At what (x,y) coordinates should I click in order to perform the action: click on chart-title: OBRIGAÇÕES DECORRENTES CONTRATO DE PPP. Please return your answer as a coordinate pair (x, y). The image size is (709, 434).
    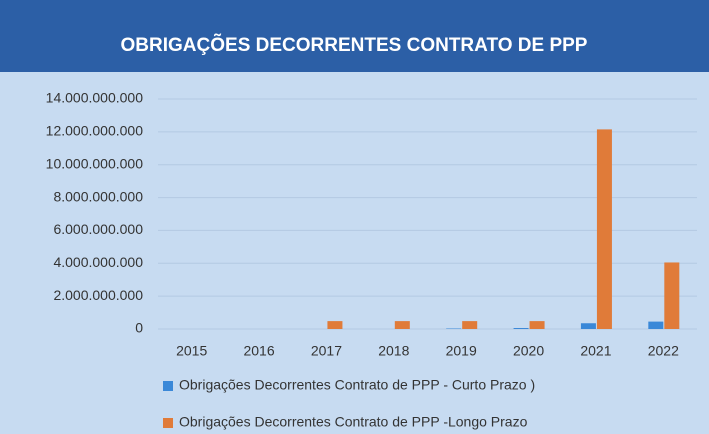
    Looking at the image, I should click on (354, 45).